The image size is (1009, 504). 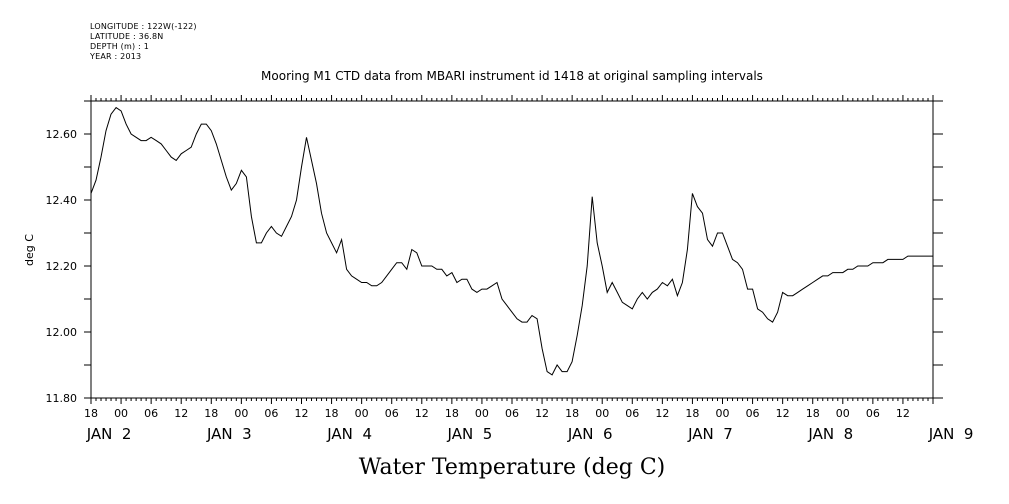 I want to click on x-day-label: JAN 5, so click(x=470, y=434).